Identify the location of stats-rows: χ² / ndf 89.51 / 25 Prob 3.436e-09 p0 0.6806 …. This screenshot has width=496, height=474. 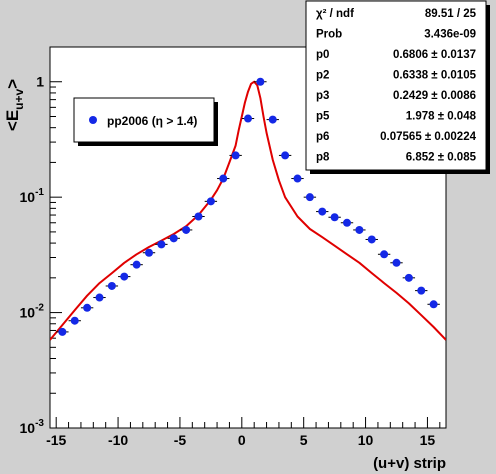
(396, 86).